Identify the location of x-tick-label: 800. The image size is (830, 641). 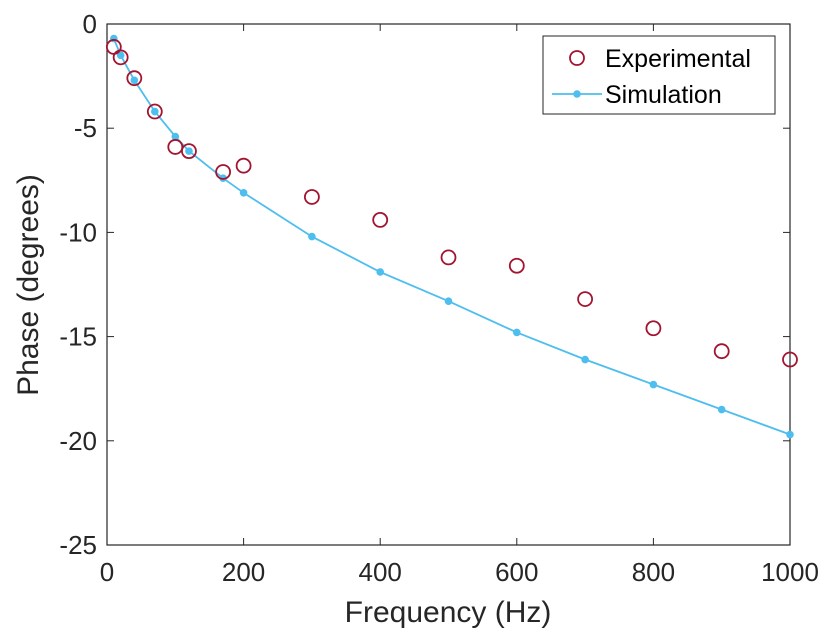
(653, 572).